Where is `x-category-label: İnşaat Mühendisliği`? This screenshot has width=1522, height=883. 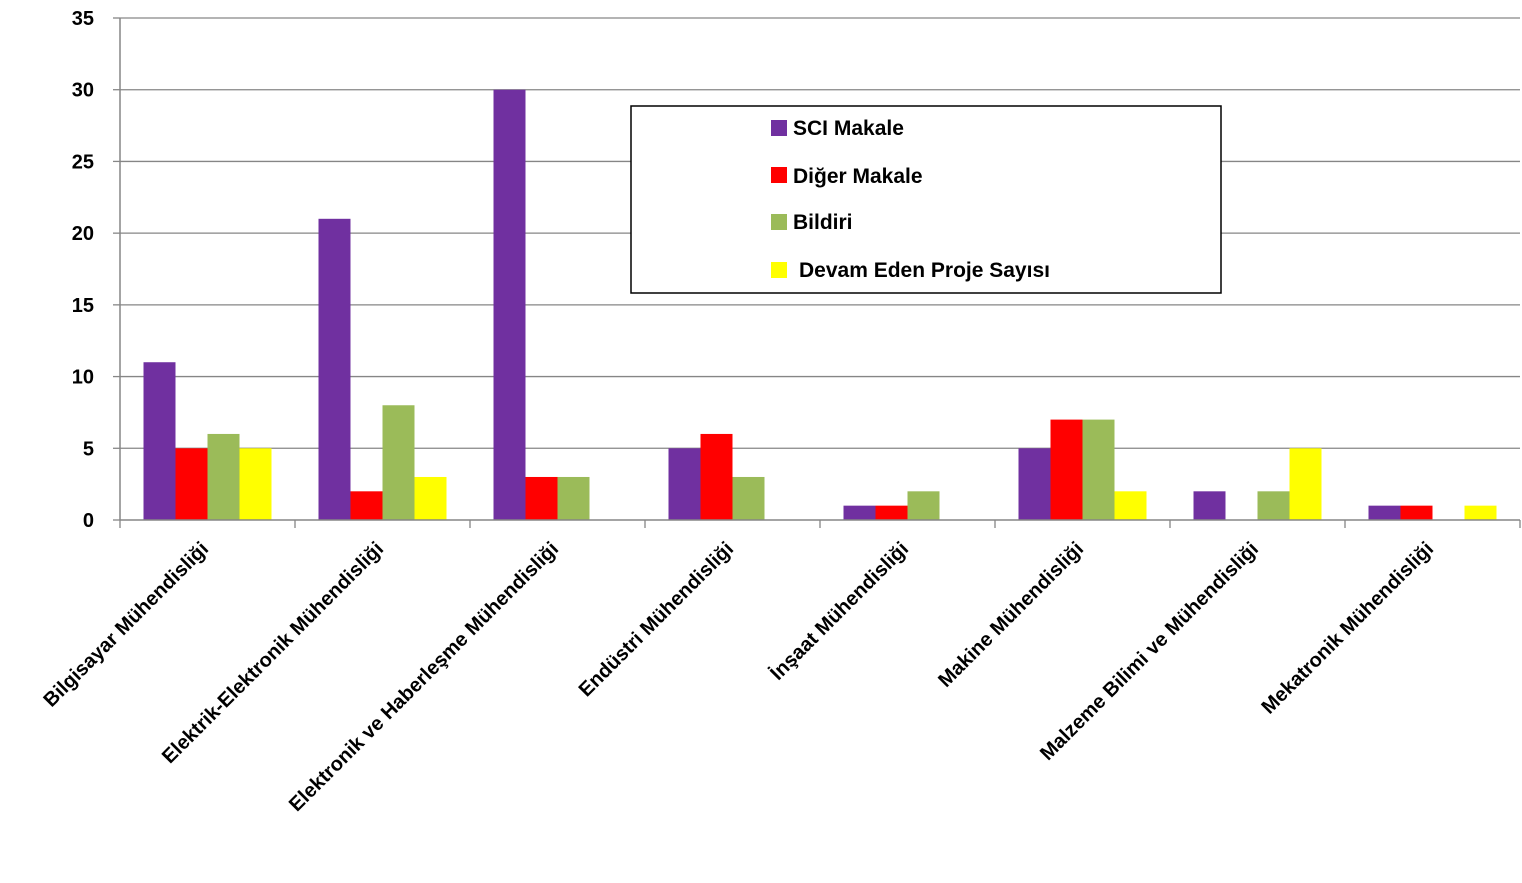
x-category-label: İnşaat Mühendisliği is located at coordinates (839, 610).